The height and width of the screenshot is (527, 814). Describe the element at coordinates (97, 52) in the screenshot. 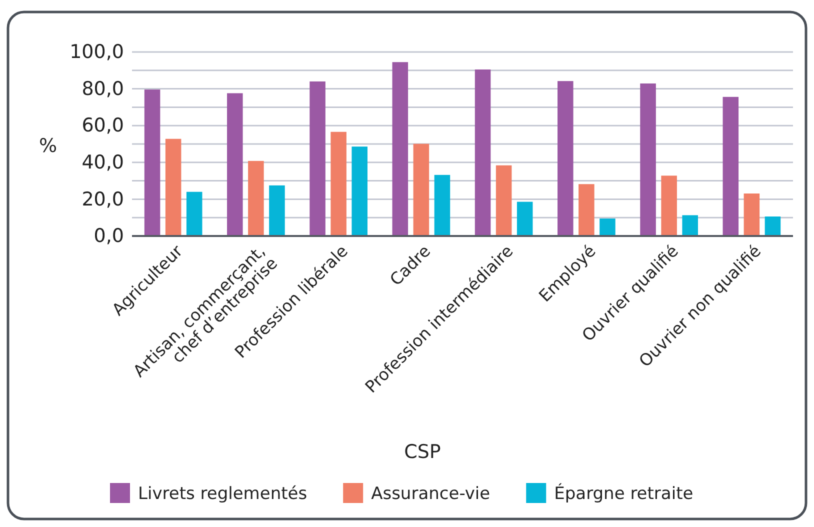

I see `y-tick-label: 100,0` at that location.